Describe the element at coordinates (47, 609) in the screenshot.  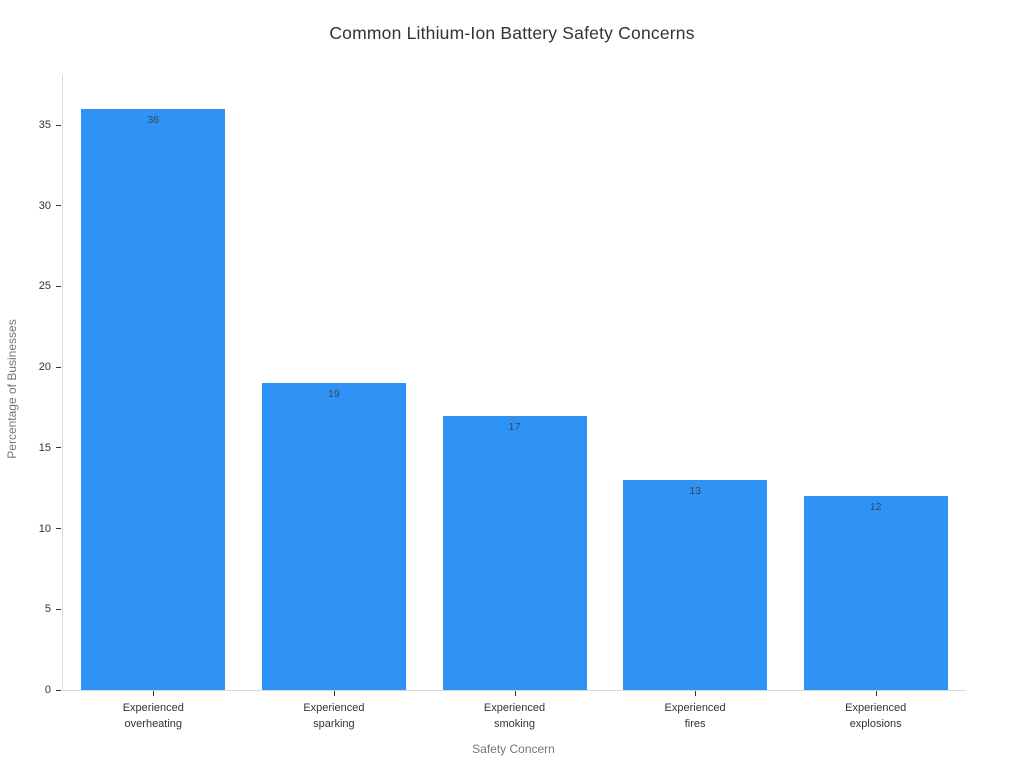
I see `y-tick-label: 5` at that location.